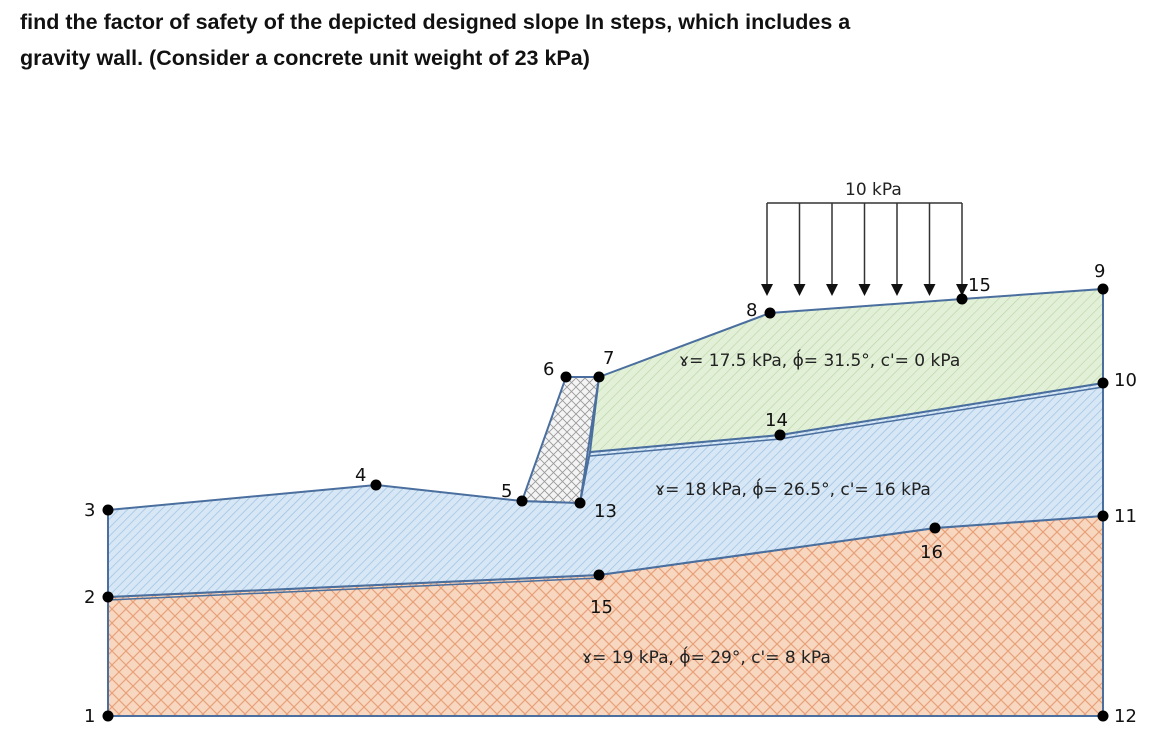 The image size is (1170, 752). Describe the element at coordinates (1125, 716) in the screenshot. I see `point-12-label: 12` at that location.